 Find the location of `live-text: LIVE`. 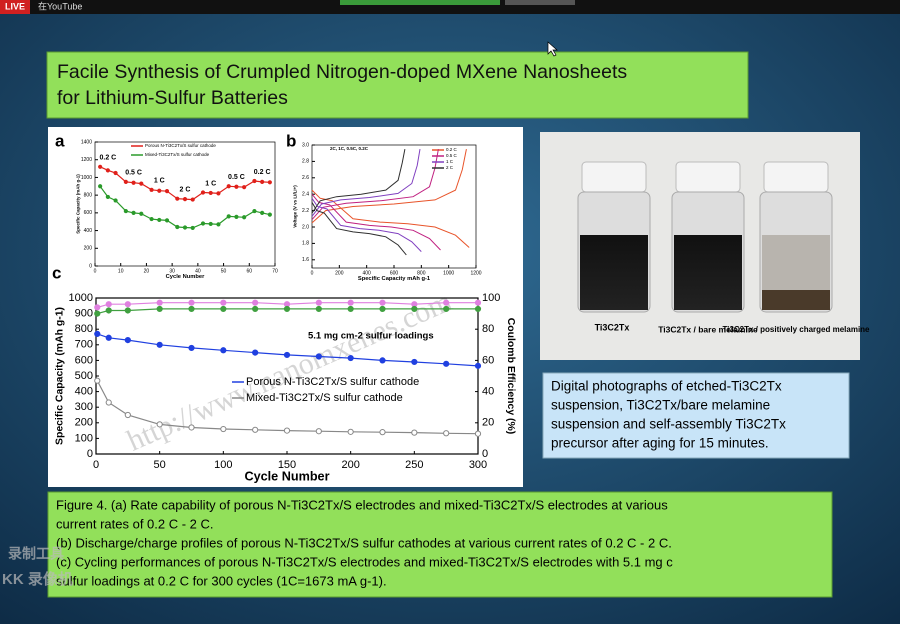

live-text: LIVE is located at coordinates (15, 6).